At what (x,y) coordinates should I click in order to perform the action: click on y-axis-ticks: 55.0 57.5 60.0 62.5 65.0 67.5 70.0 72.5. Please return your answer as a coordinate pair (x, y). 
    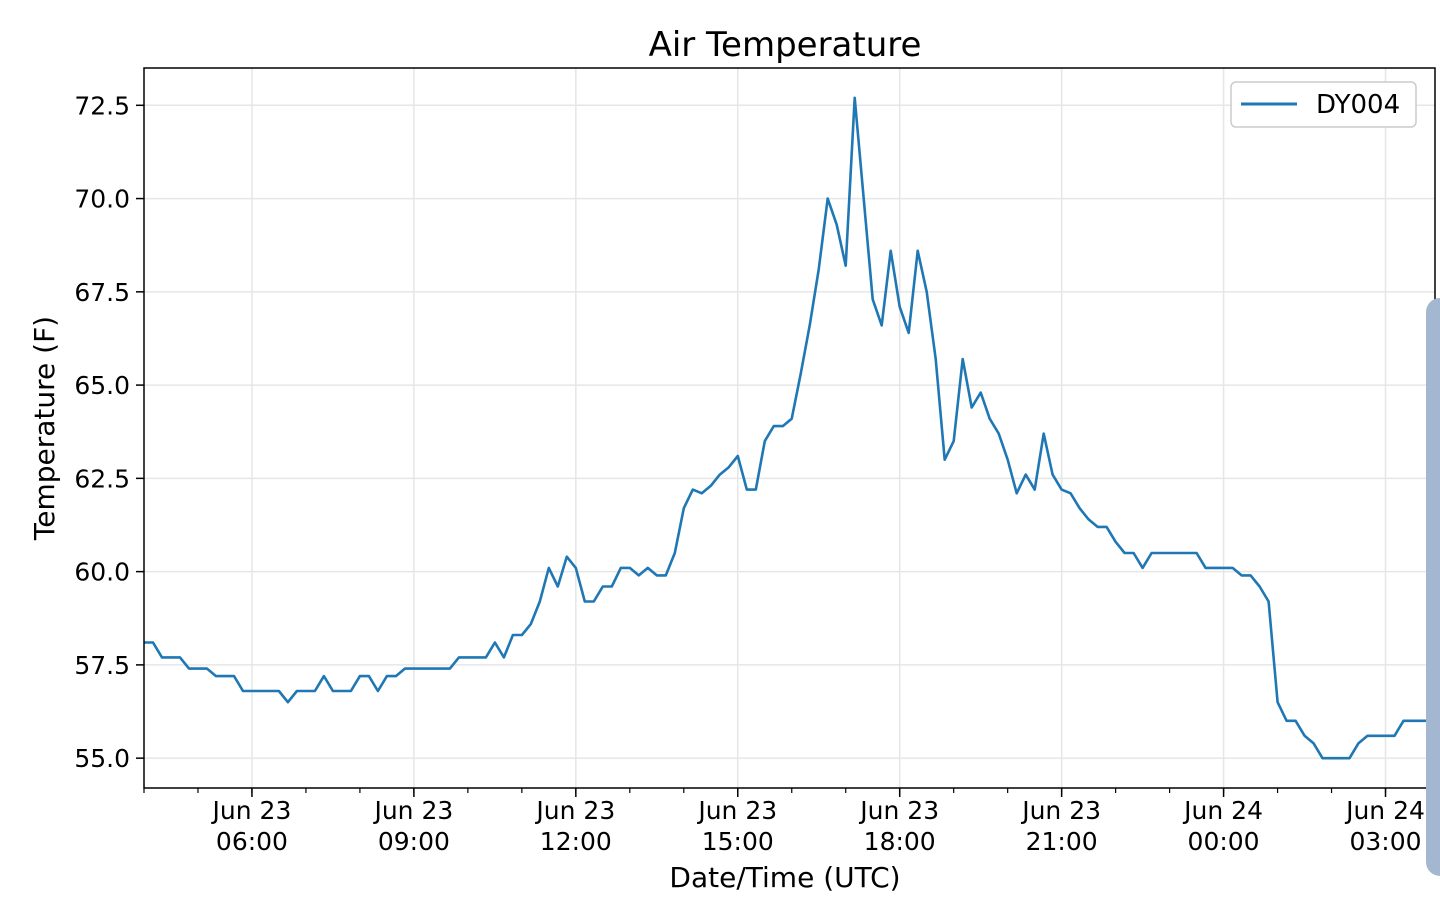
    Looking at the image, I should click on (109, 432).